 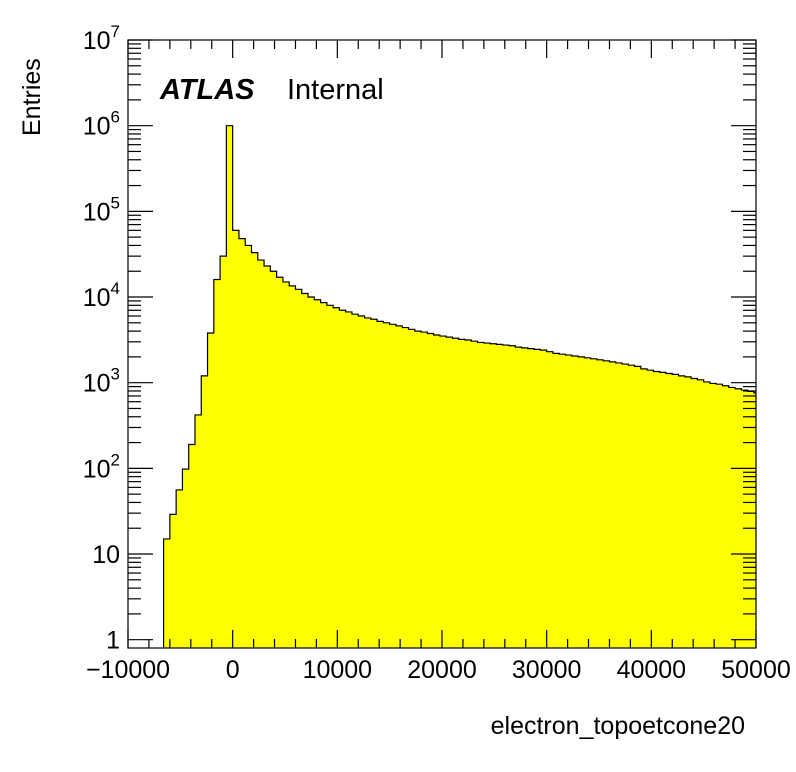 I want to click on y-tick-label: 10, so click(x=106, y=555).